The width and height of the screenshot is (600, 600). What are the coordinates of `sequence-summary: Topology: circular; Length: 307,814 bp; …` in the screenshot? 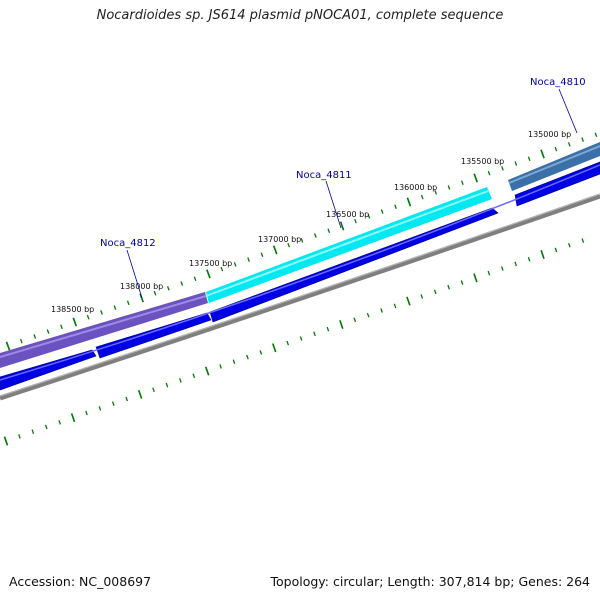 It's located at (430, 581).